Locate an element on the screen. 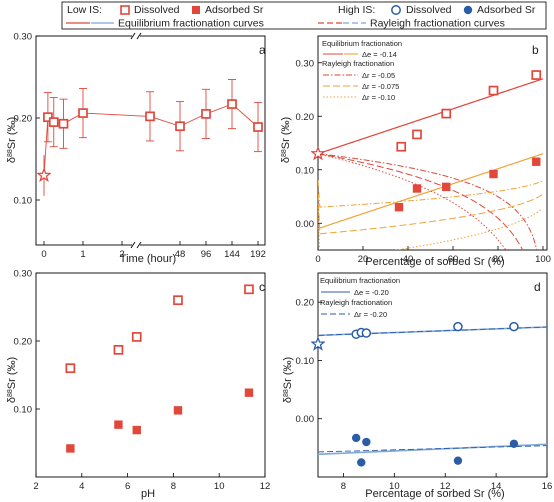  panel-c-xtick-label: 2 is located at coordinates (35, 486).